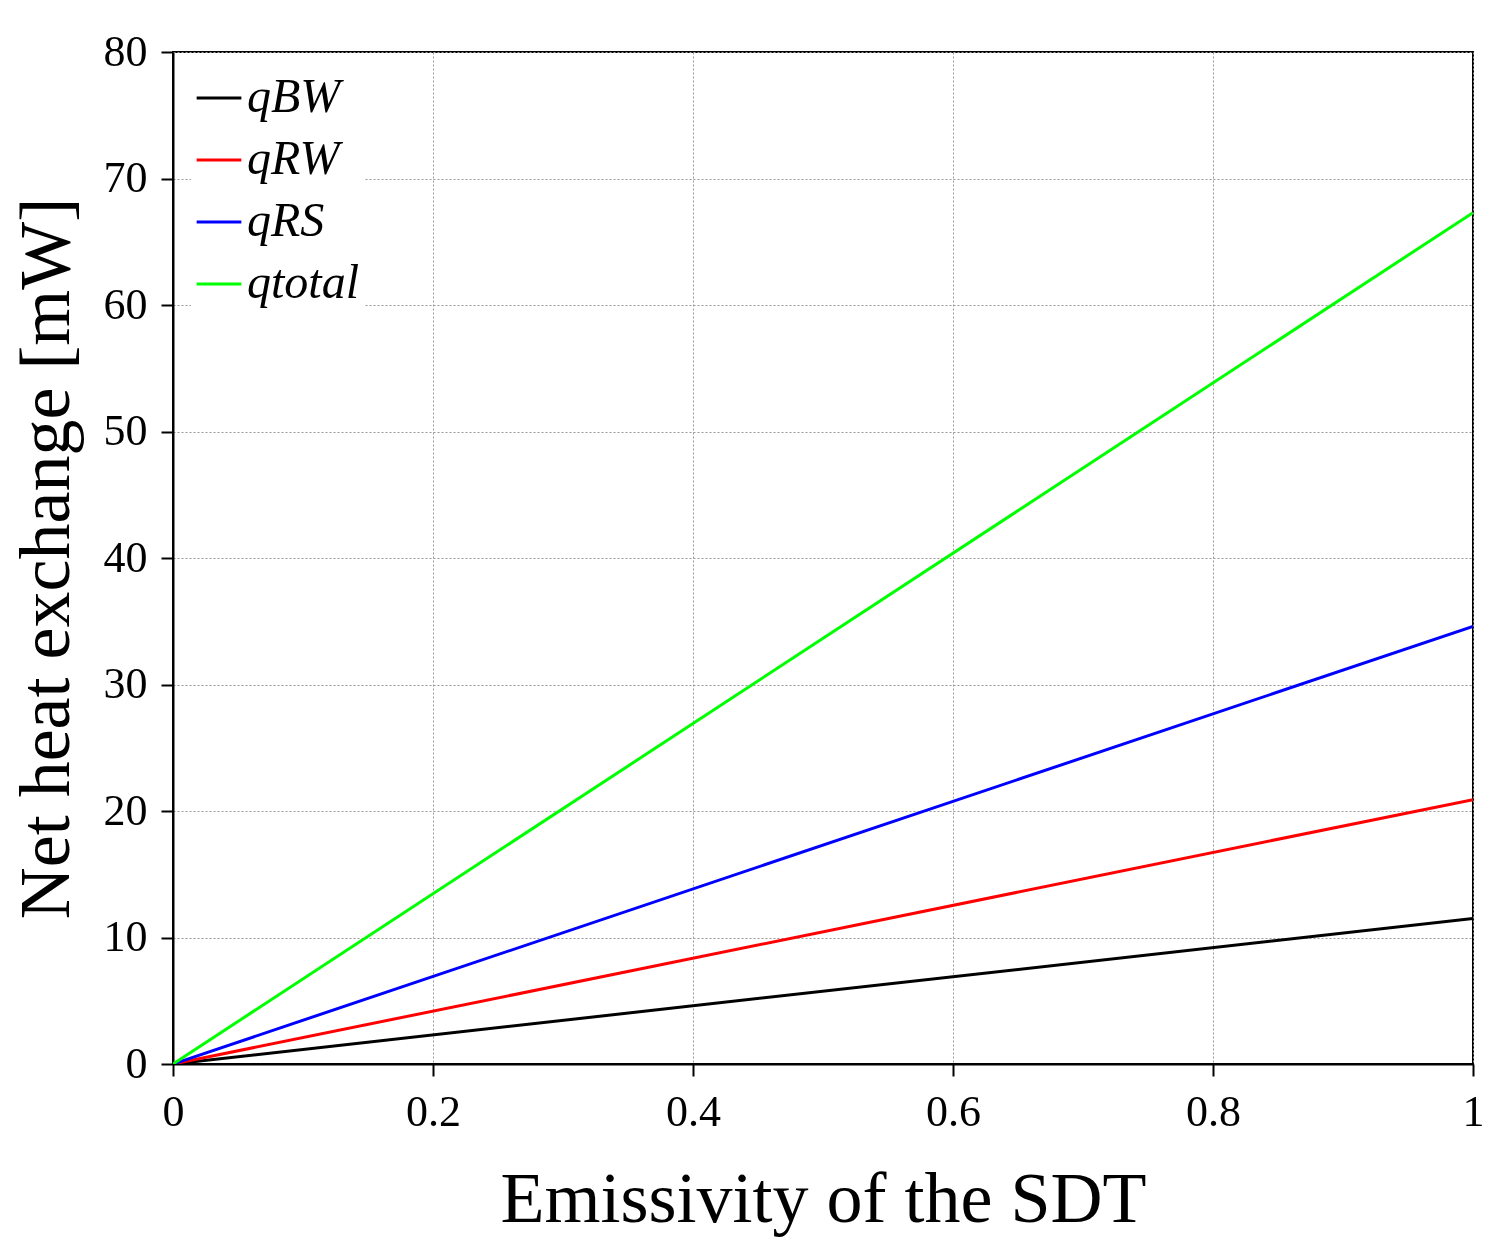 The height and width of the screenshot is (1245, 1509). Describe the element at coordinates (286, 219) in the screenshot. I see `legend-label: qRS` at that location.